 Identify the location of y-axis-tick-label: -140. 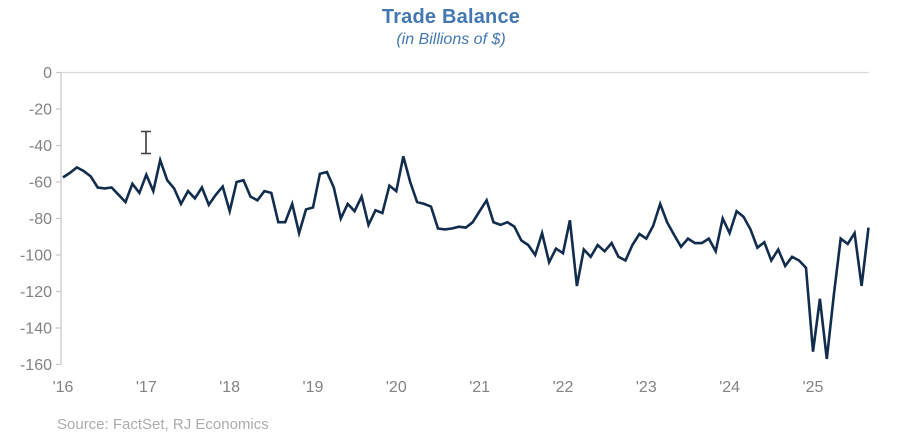
(36, 329).